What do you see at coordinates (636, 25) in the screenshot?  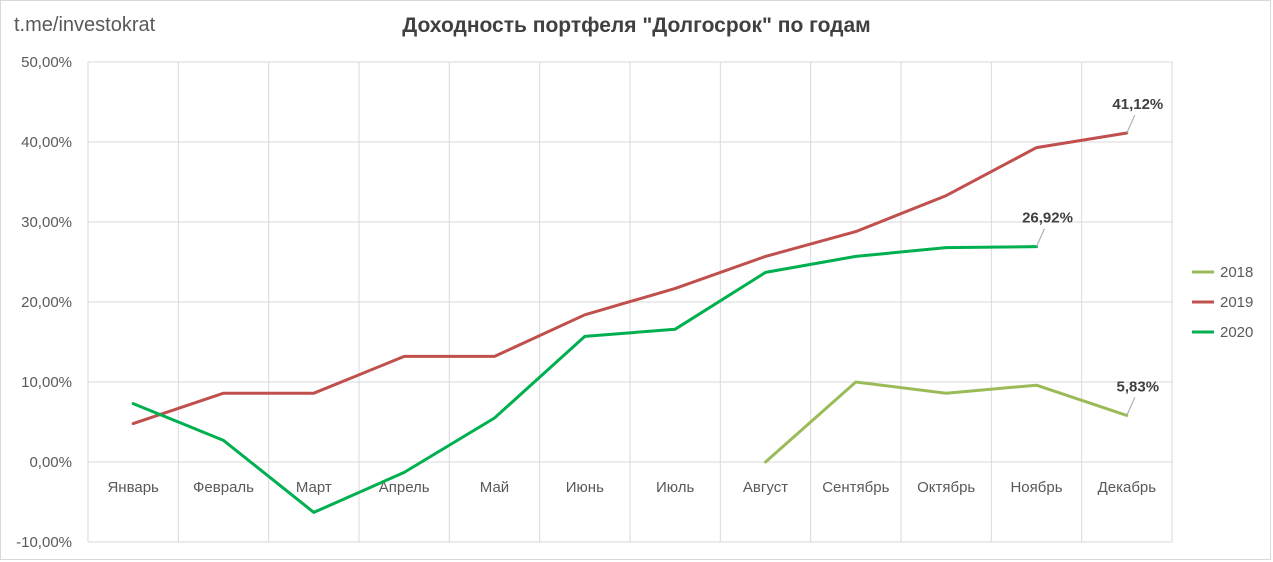 I see `chart-title: Доходность портфеля "Долгосрок" по годам` at bounding box center [636, 25].